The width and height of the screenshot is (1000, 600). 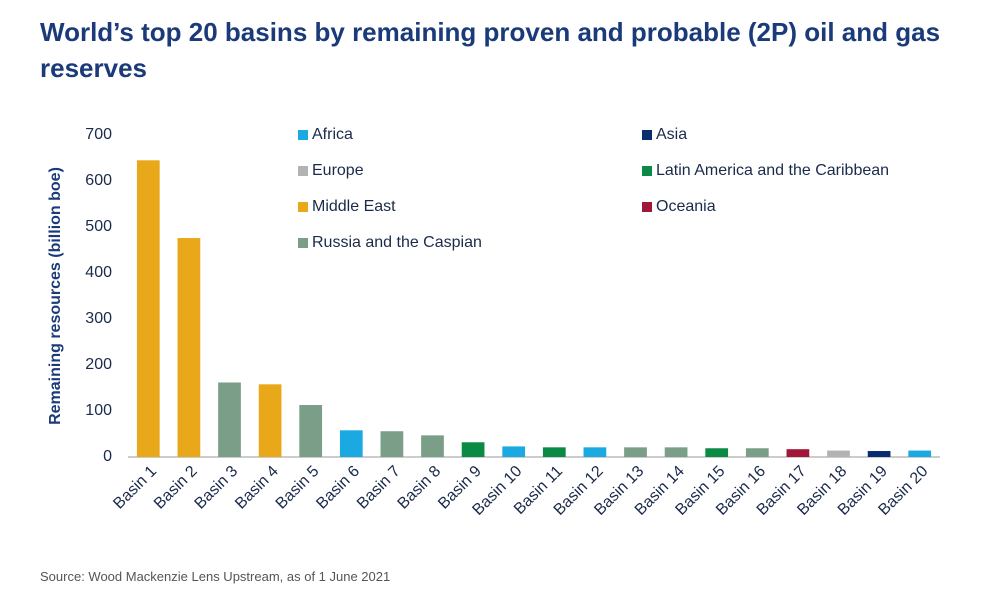 What do you see at coordinates (354, 206) in the screenshot?
I see `legend-label: Middle East` at bounding box center [354, 206].